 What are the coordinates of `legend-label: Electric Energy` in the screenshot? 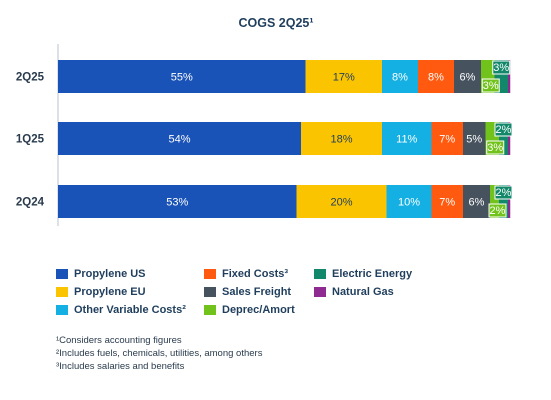 It's located at (372, 274).